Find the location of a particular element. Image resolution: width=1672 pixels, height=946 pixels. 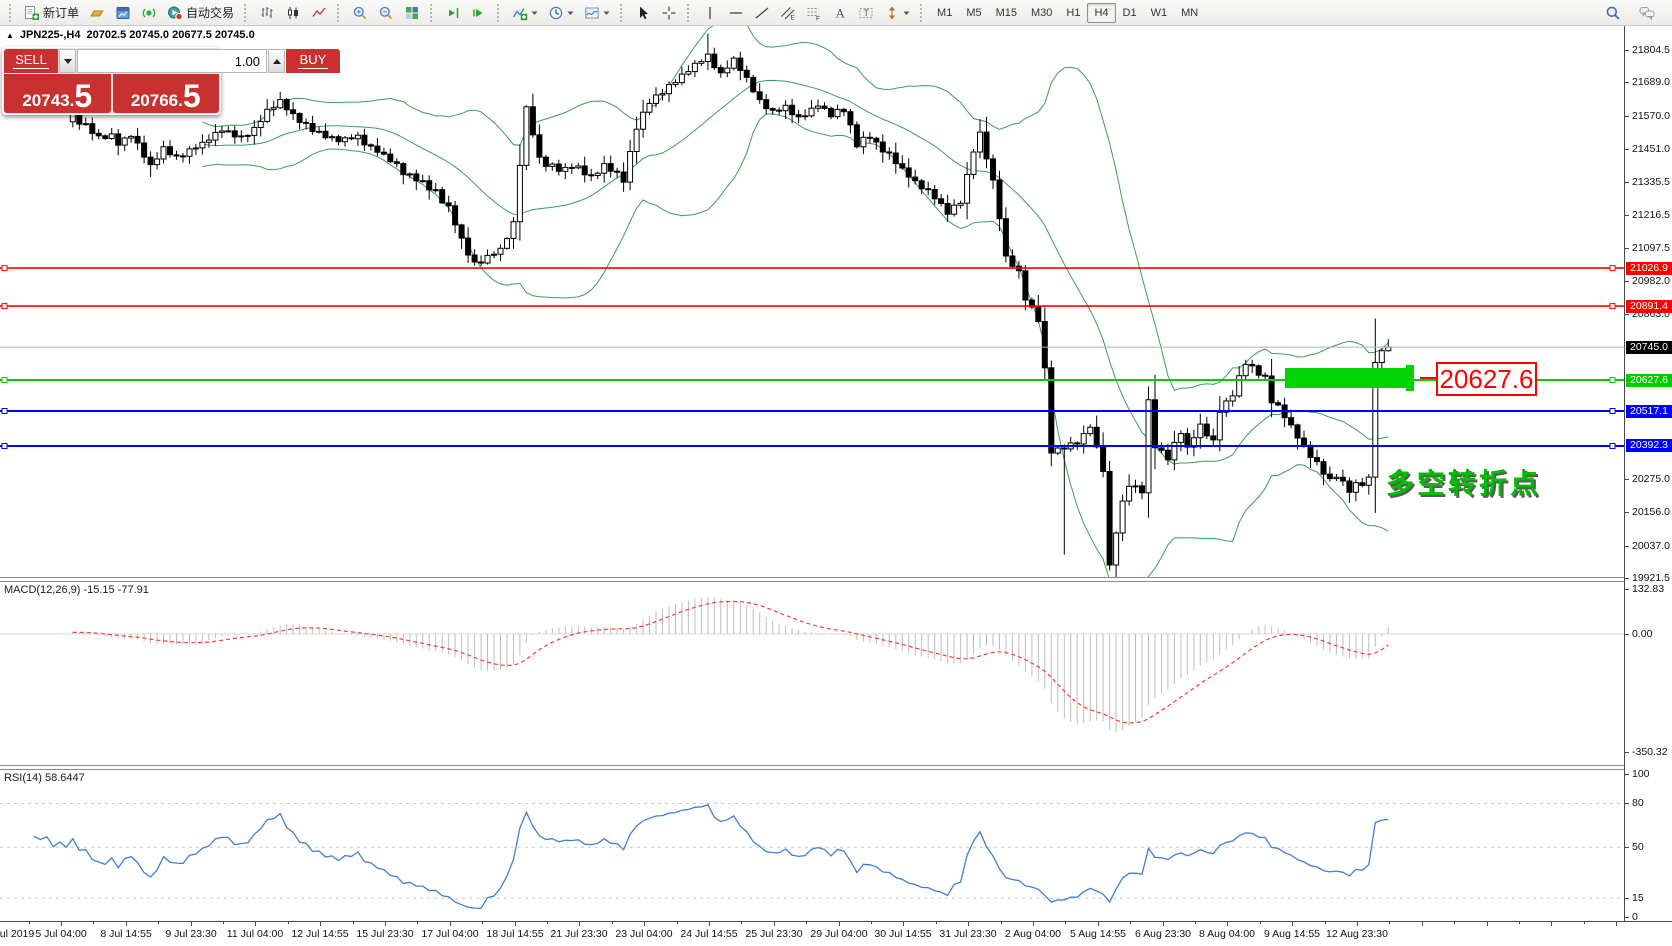

zoom-in-button is located at coordinates (360, 13).